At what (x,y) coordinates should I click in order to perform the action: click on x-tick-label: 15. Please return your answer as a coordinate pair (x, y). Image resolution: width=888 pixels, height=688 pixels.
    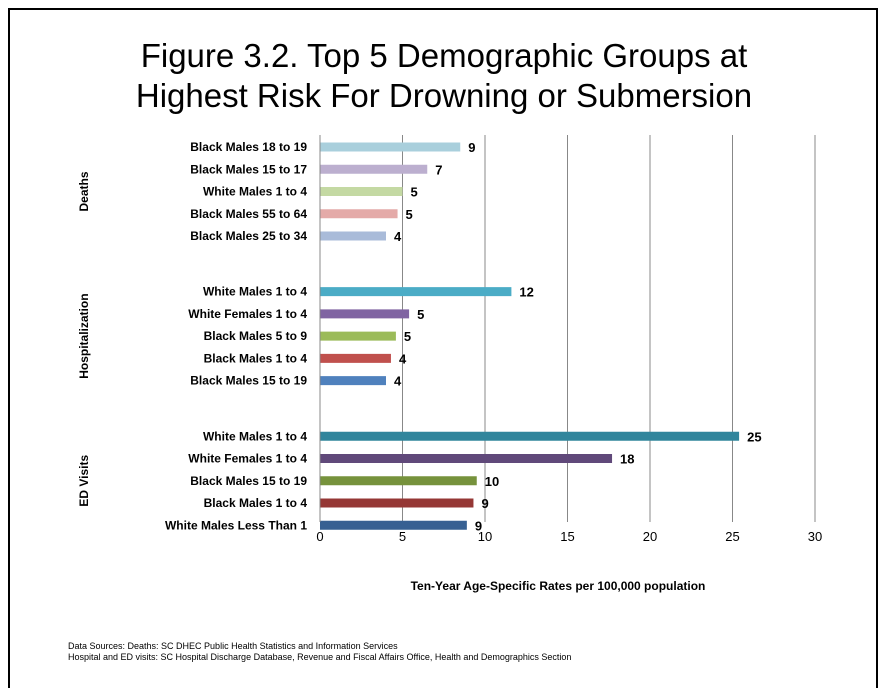
    Looking at the image, I should click on (567, 536).